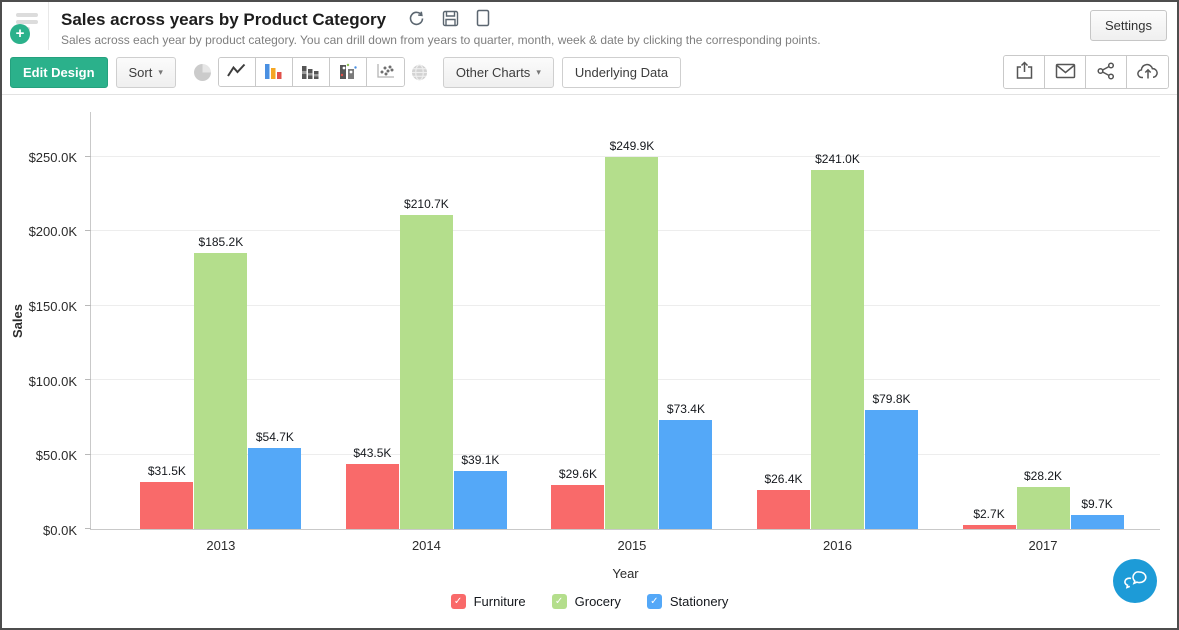  What do you see at coordinates (891, 399) in the screenshot?
I see `bar-value-label: $79.8K` at bounding box center [891, 399].